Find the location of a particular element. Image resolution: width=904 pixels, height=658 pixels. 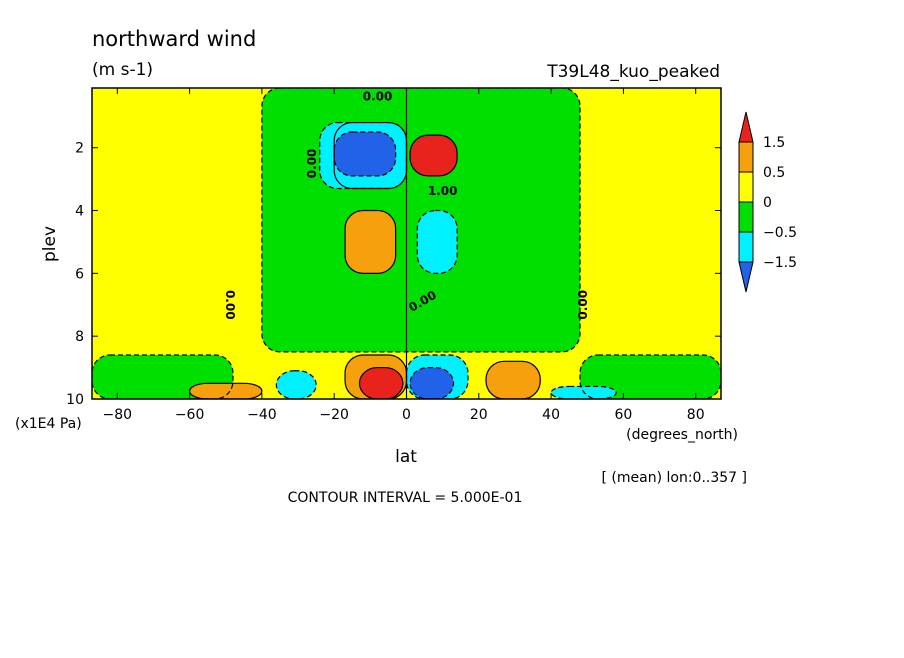

run-label: T39L48_kuo_peaked is located at coordinates (633, 72).